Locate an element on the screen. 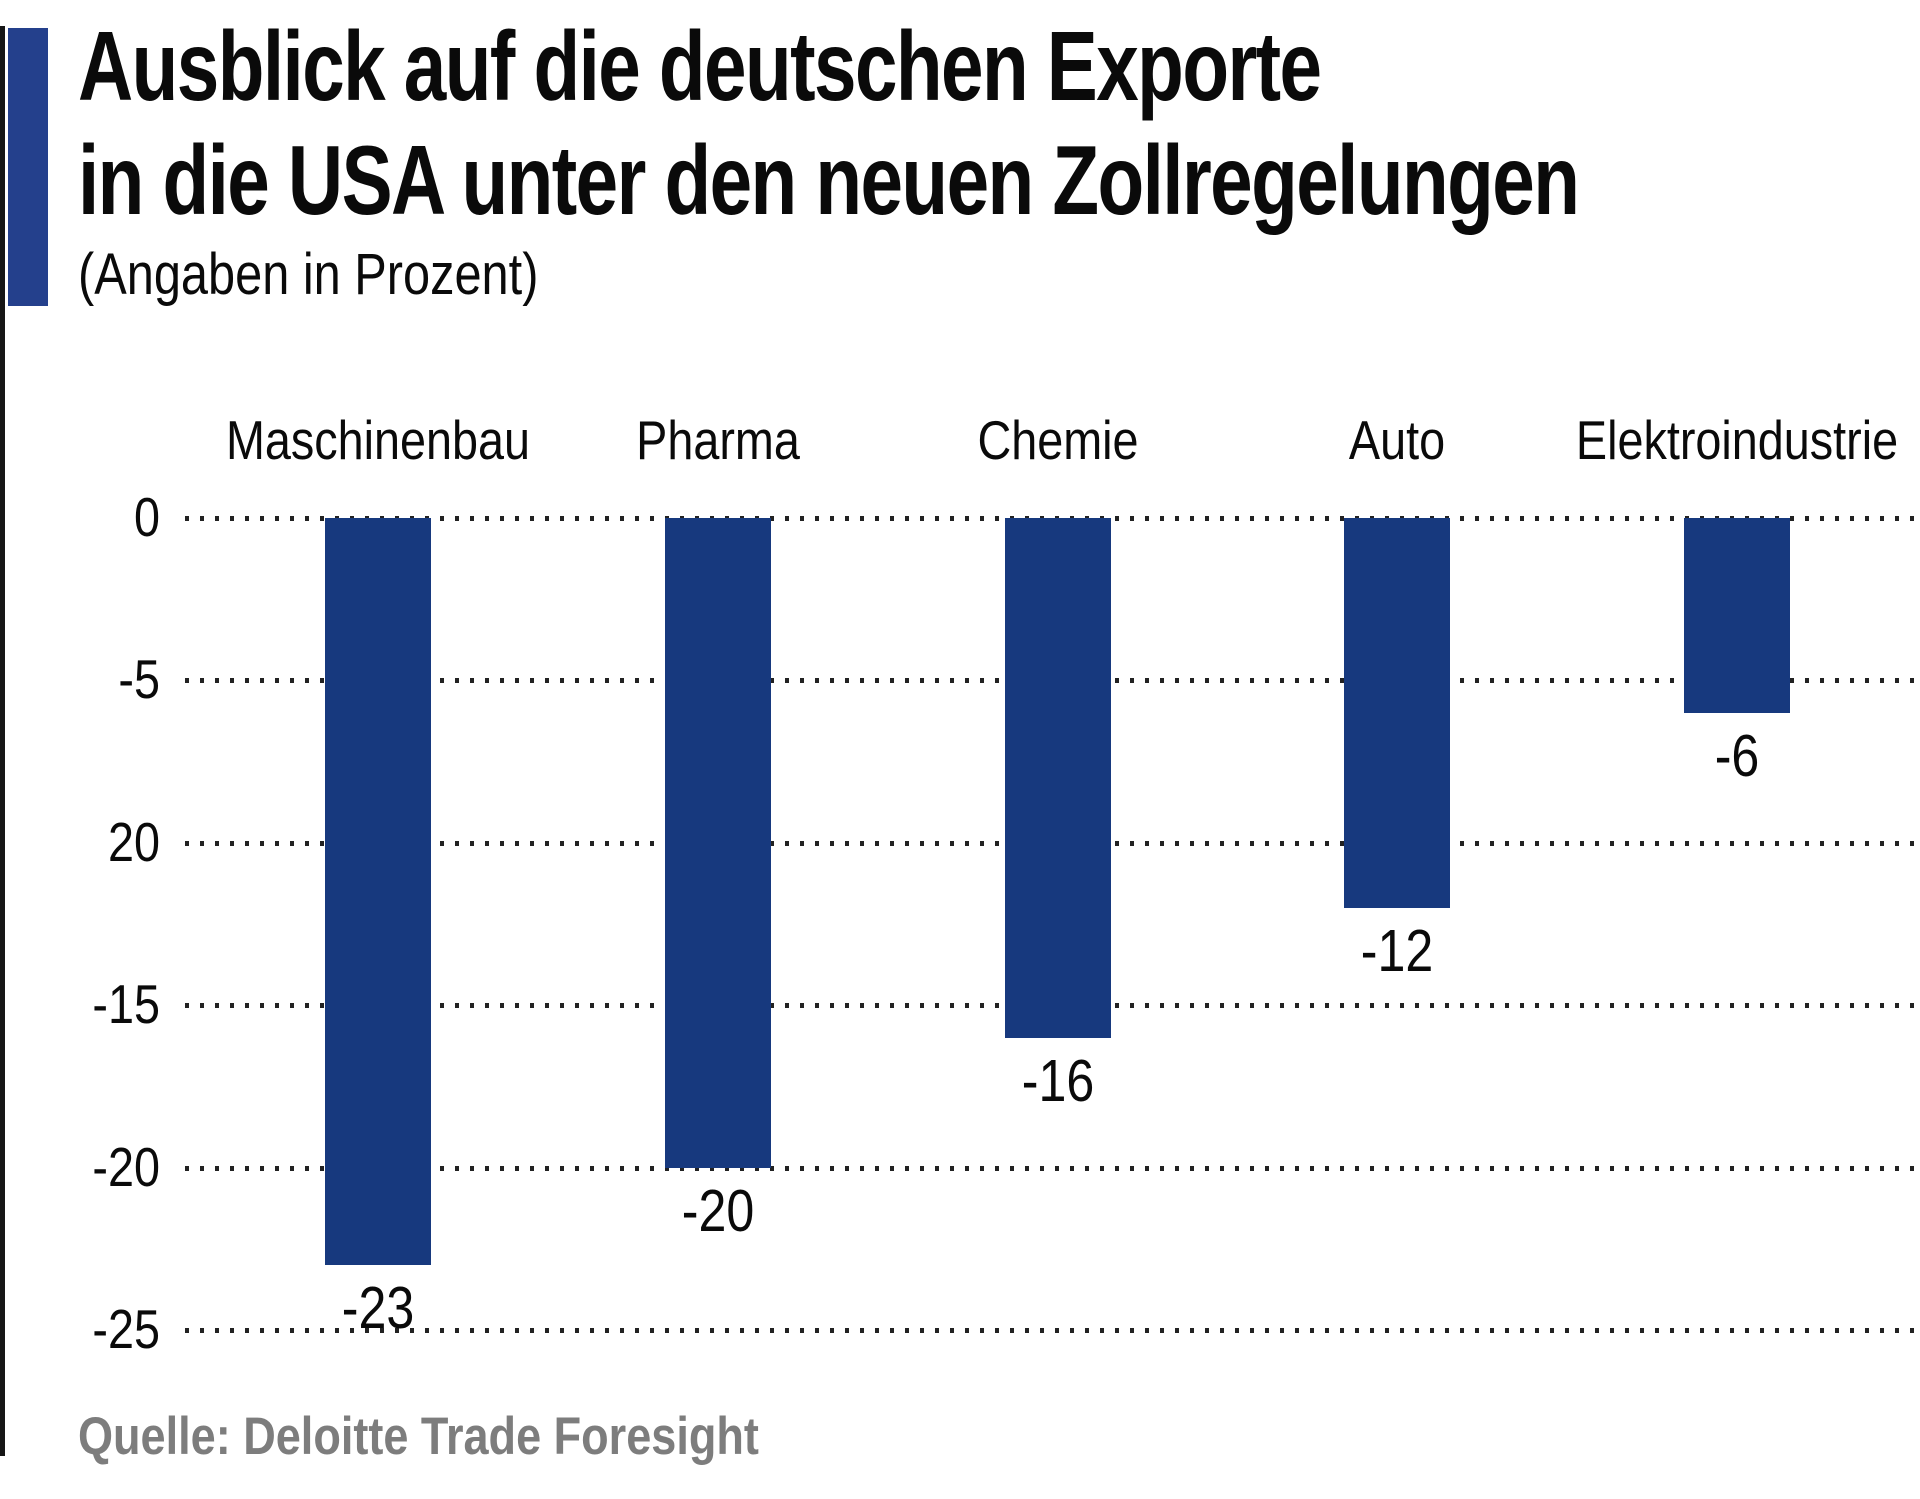 The width and height of the screenshot is (1920, 1499). source-note: Quelle: Deloitte Trade Foresight is located at coordinates (418, 1436).